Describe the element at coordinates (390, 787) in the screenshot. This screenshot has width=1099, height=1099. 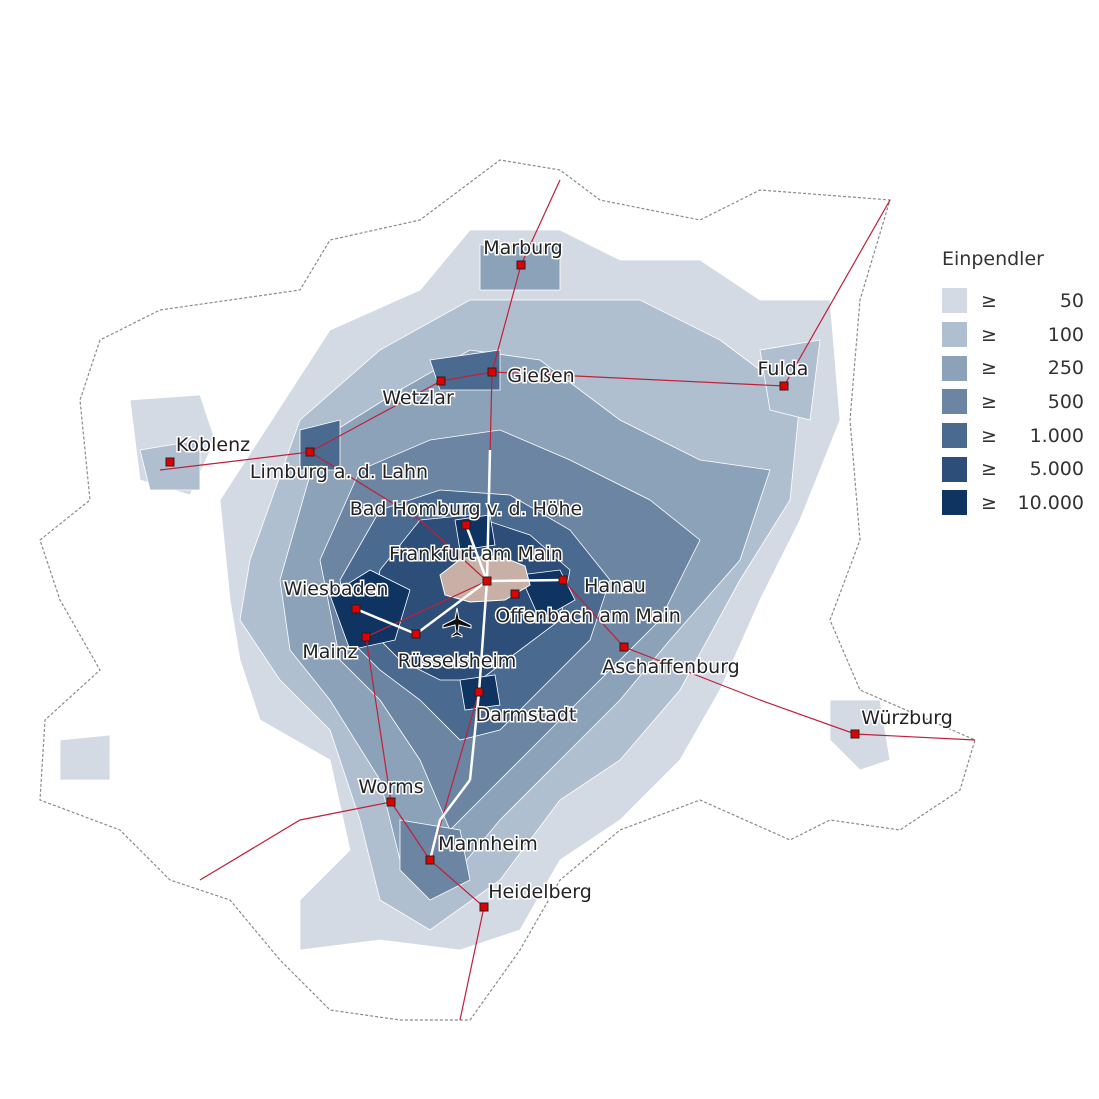
I see `city-label: Worms` at that location.